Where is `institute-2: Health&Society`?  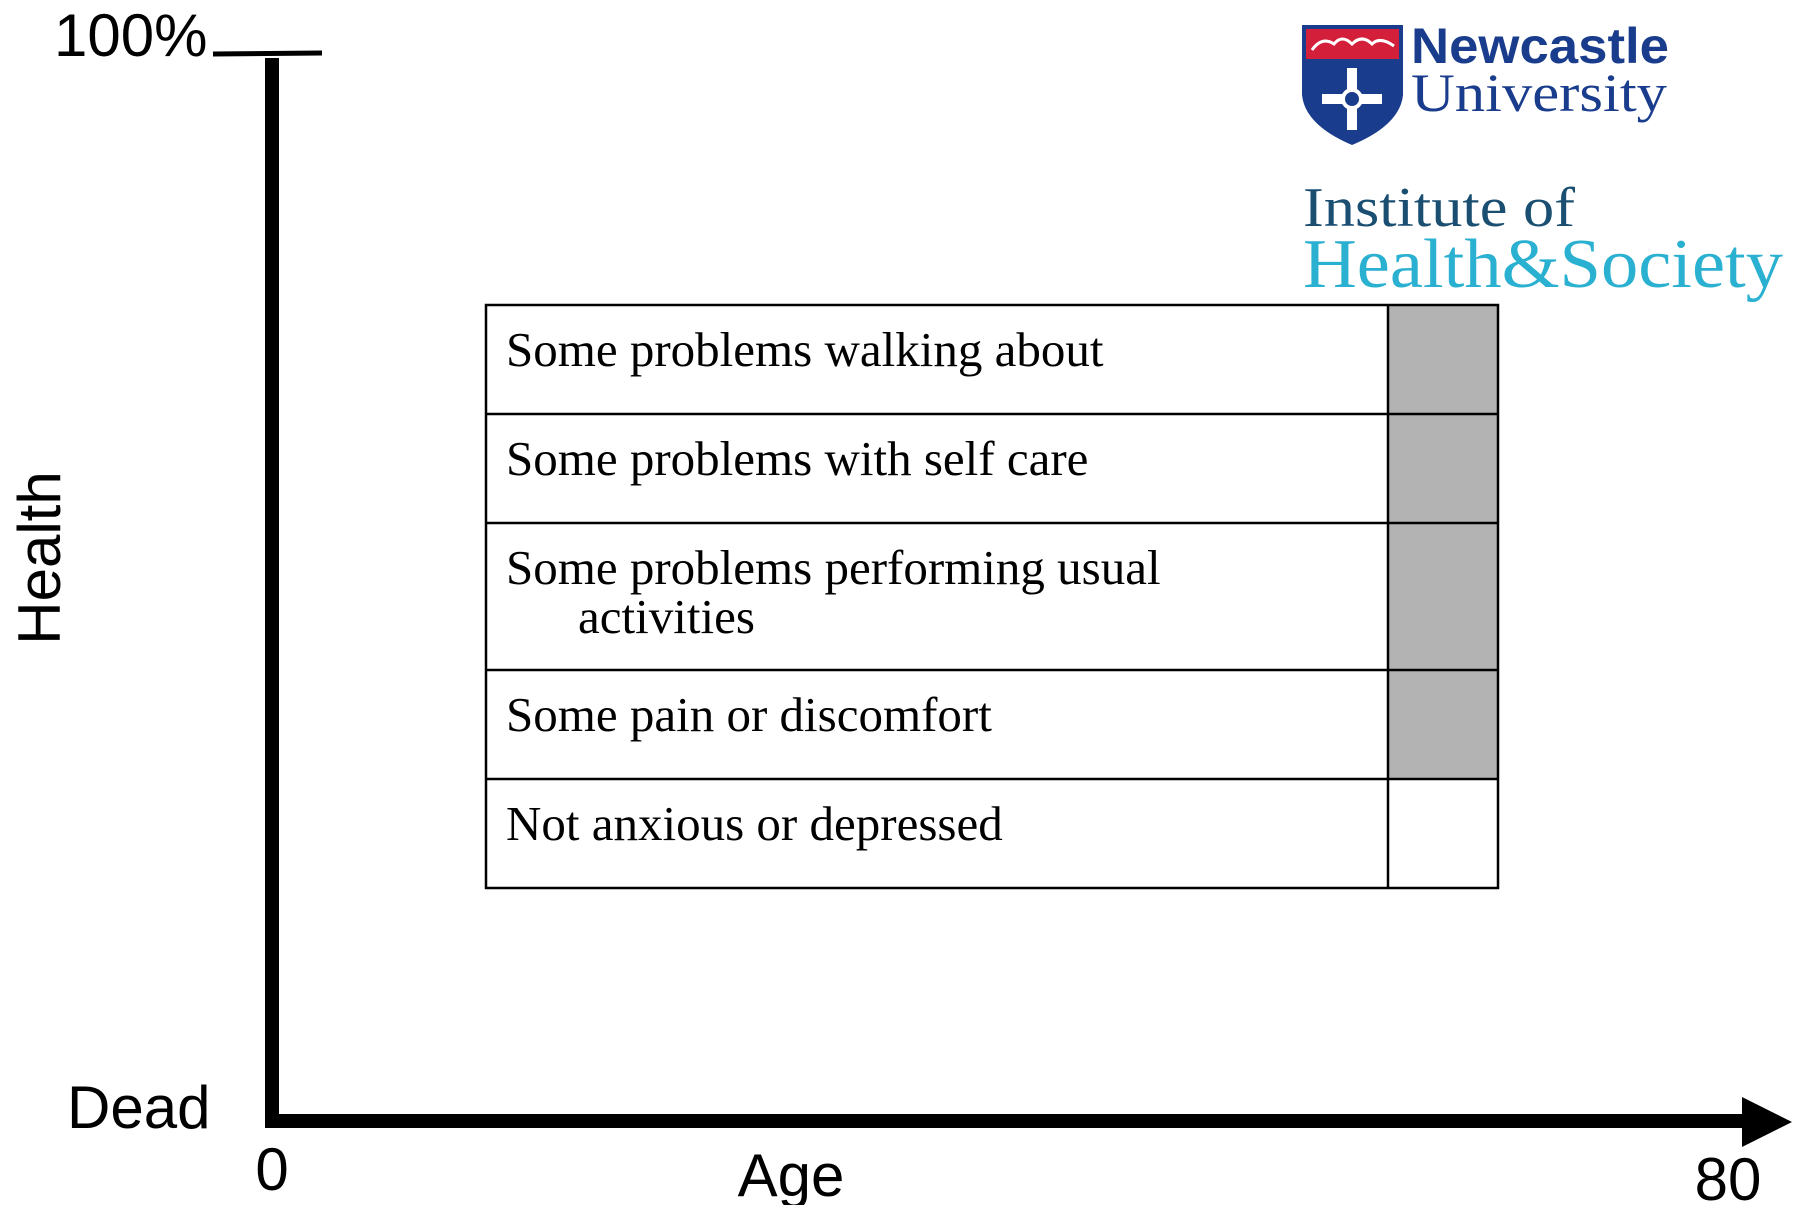
institute-2: Health&Society is located at coordinates (1543, 264).